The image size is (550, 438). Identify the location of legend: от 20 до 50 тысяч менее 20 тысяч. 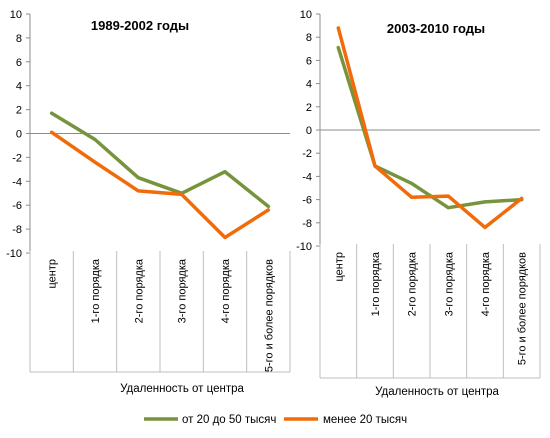
(275, 420).